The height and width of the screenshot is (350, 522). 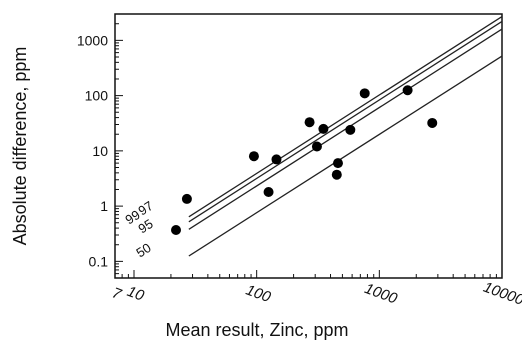 I want to click on x-tick-label: 100, so click(x=259, y=294).